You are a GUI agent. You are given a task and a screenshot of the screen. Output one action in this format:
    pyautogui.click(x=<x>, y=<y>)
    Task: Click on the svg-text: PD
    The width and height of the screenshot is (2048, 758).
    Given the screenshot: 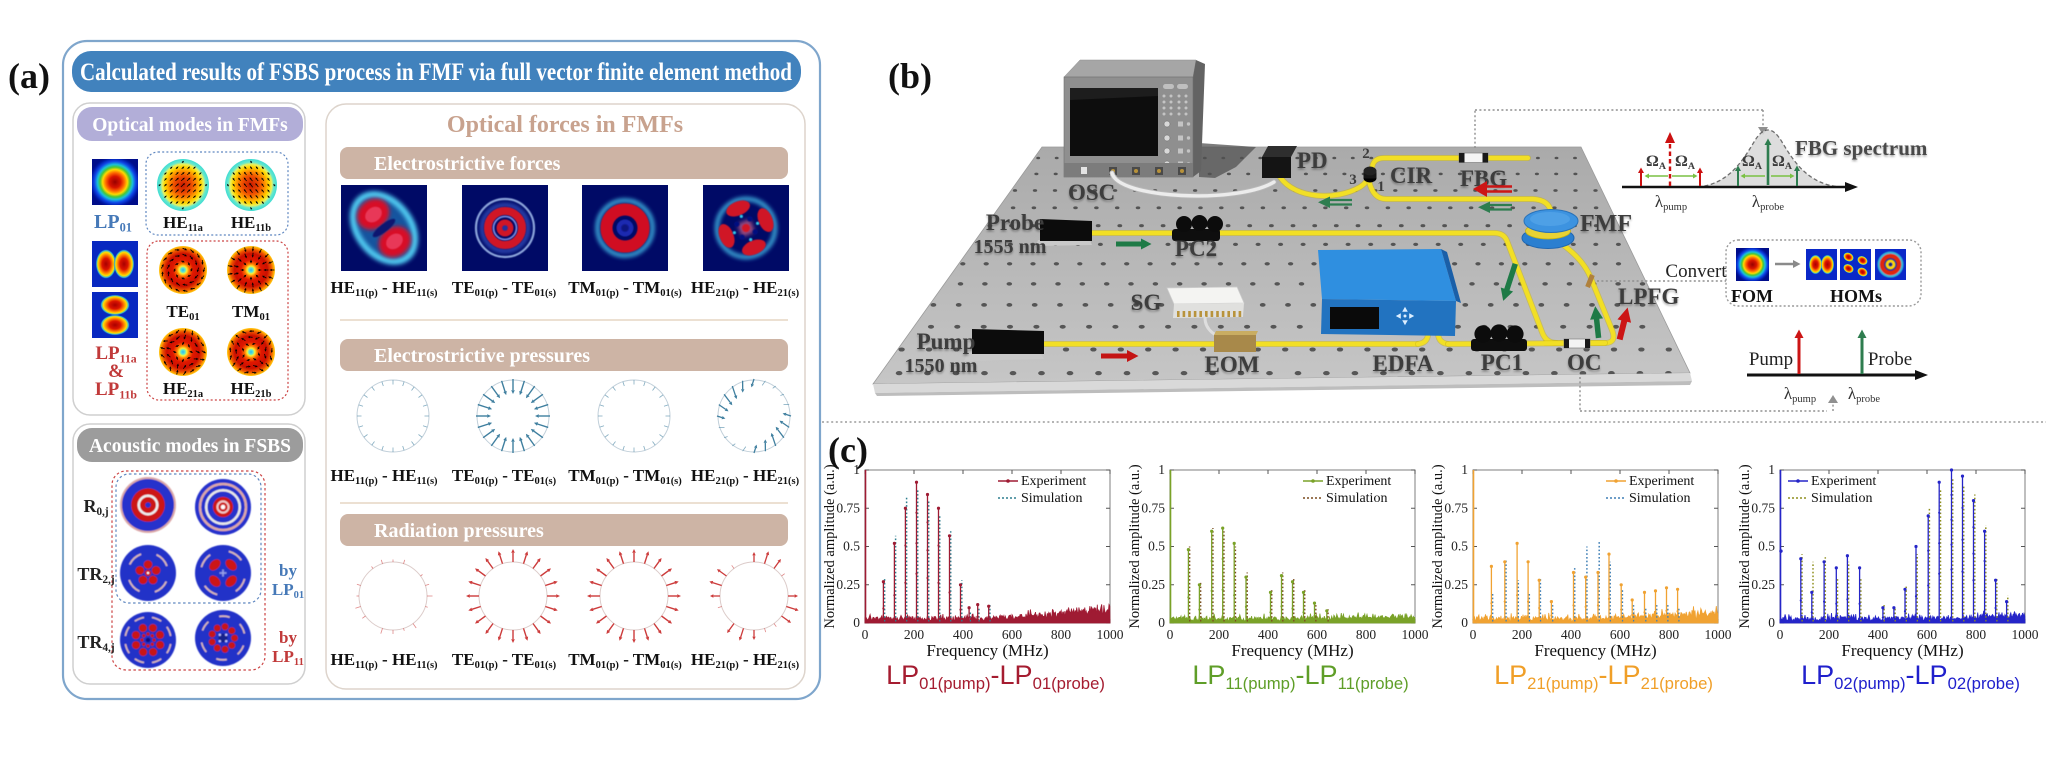 What is the action you would take?
    pyautogui.click(x=1312, y=160)
    